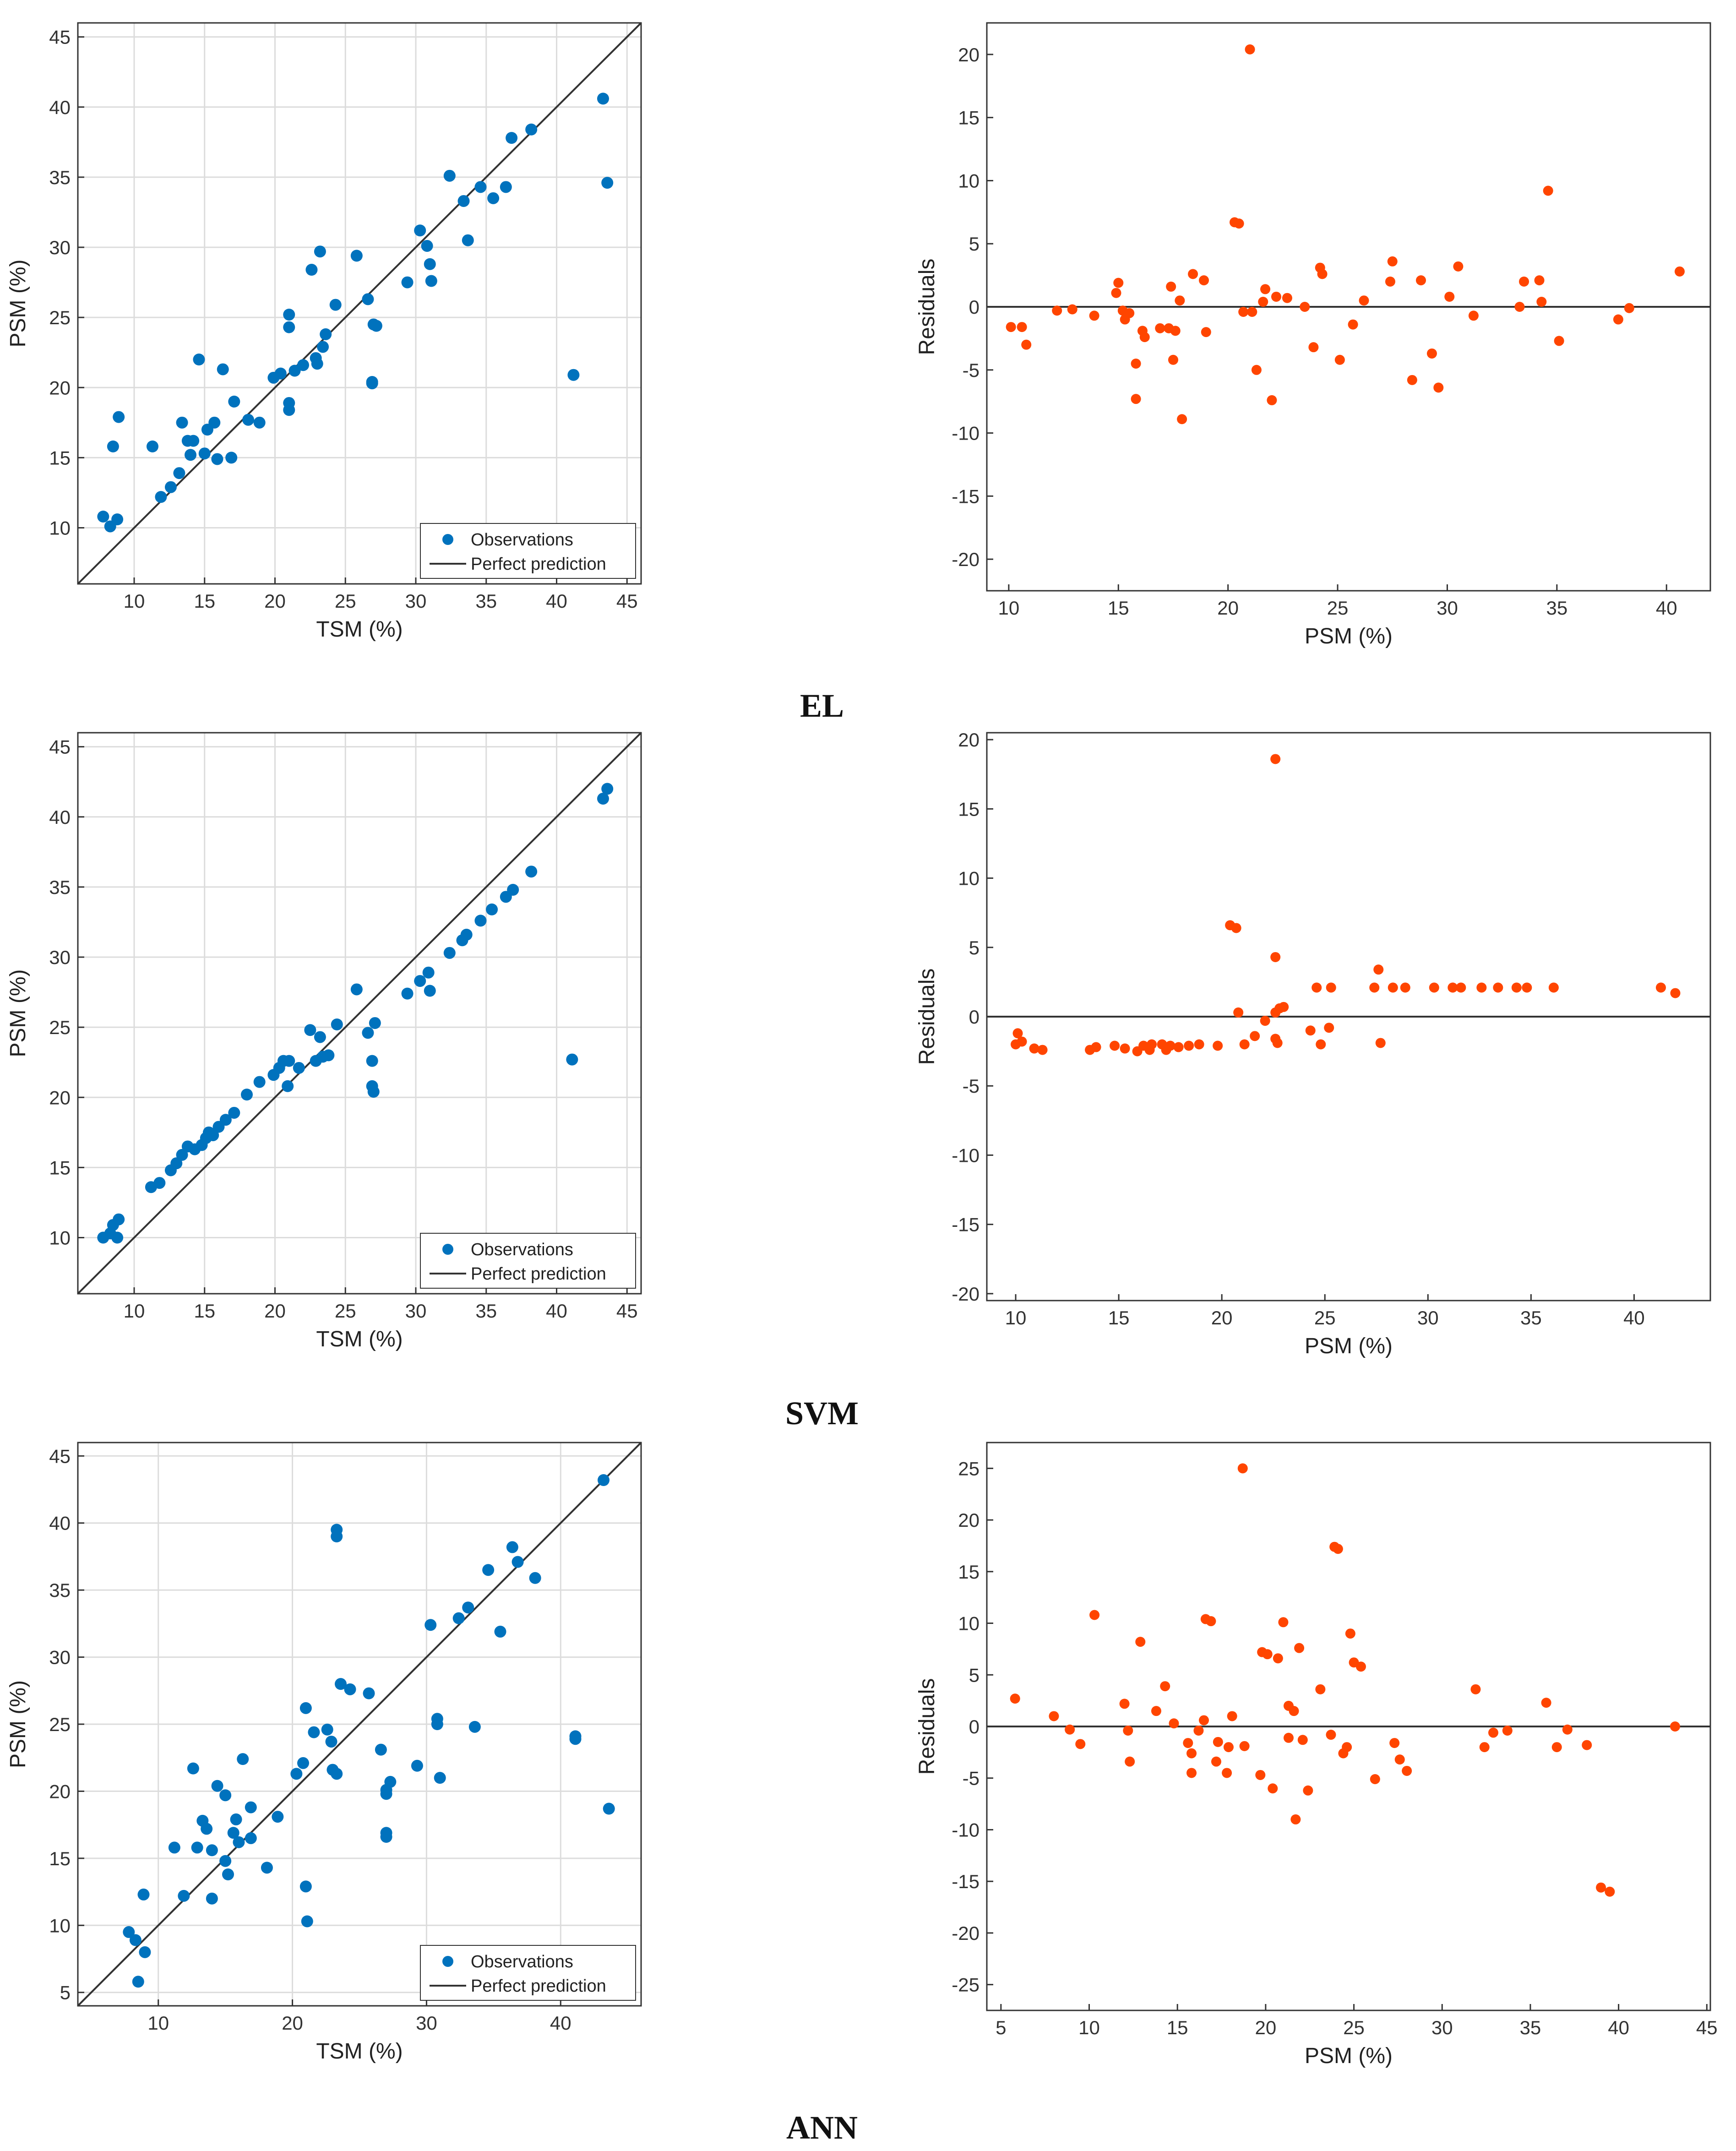 Image resolution: width=1736 pixels, height=2151 pixels. I want to click on y-tick-label: 30, so click(60, 247).